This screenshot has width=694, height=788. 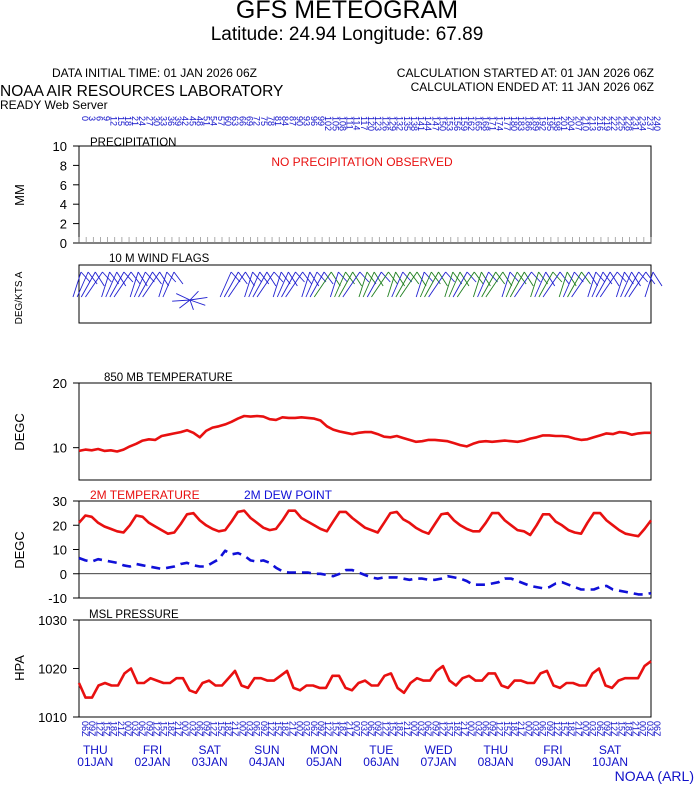 What do you see at coordinates (95, 762) in the screenshot?
I see `day-date-label: 01JAN` at bounding box center [95, 762].